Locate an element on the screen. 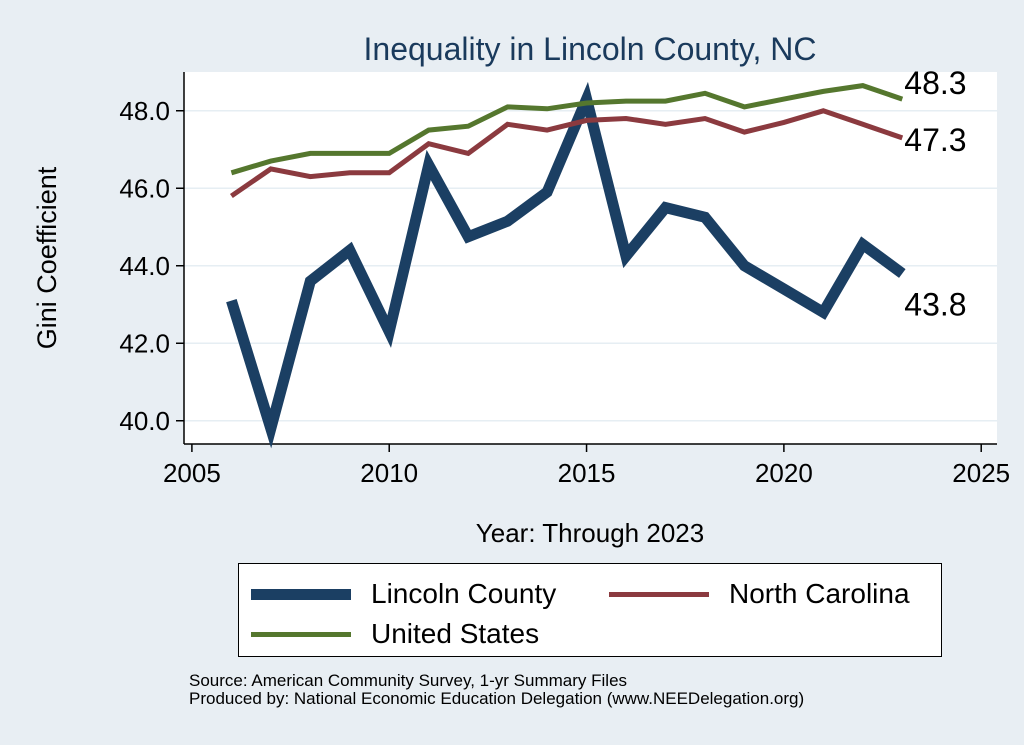  end-label-north-carolina: 47.3 is located at coordinates (935, 140).